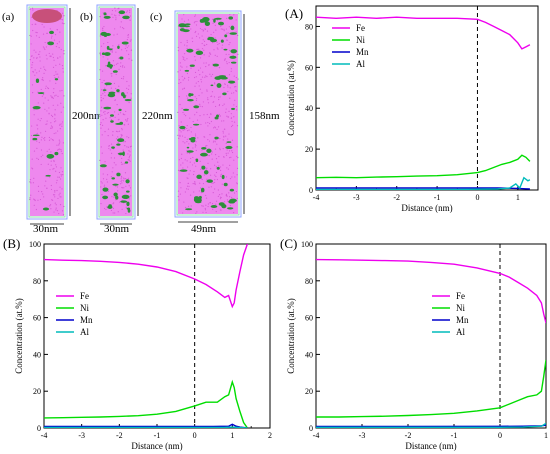  What do you see at coordinates (454, 435) in the screenshot?
I see `x-tick-label: -1` at bounding box center [454, 435].